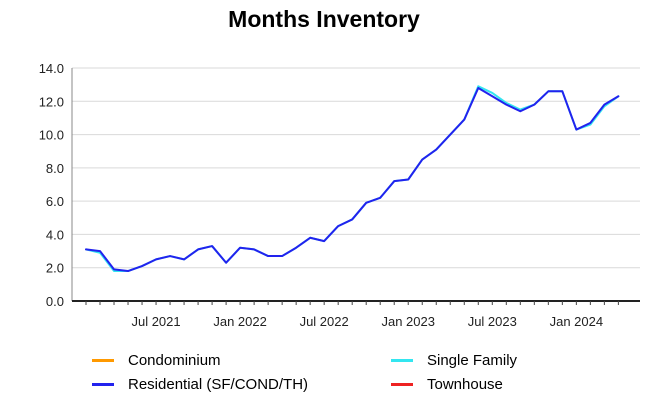 The height and width of the screenshot is (403, 648). I want to click on y-tick-labels: 0.0 2.0 4.0 6.0 8.0 10.0 12.0 14.0, so click(51, 185).